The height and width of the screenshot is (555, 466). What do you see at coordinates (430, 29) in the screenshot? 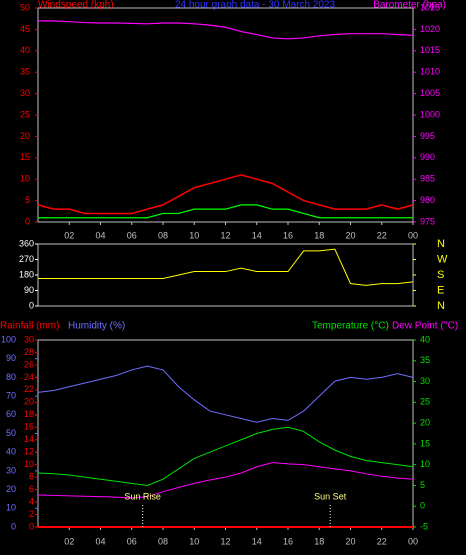
I see `y-tick-label: 1020` at bounding box center [430, 29].